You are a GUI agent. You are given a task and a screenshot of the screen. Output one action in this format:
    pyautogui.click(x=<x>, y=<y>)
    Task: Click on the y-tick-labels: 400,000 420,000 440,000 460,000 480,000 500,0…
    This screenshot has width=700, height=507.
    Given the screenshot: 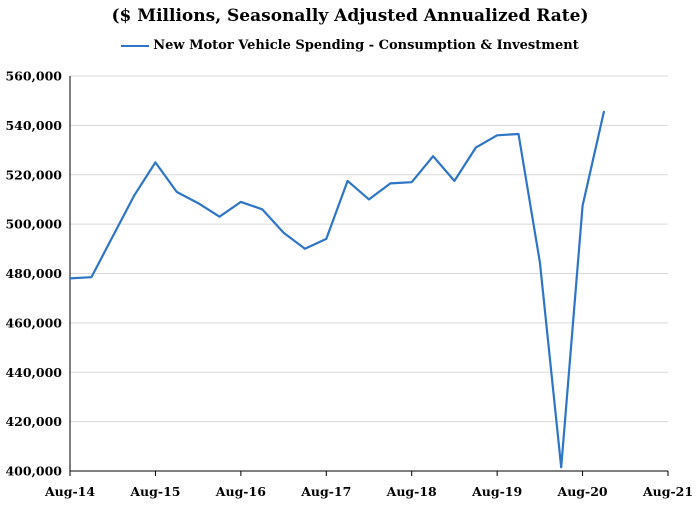 What is the action you would take?
    pyautogui.click(x=33, y=274)
    